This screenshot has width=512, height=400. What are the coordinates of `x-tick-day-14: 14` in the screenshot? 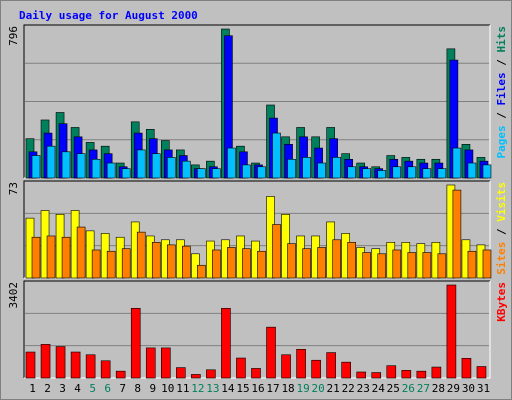 It's located at (228, 388).